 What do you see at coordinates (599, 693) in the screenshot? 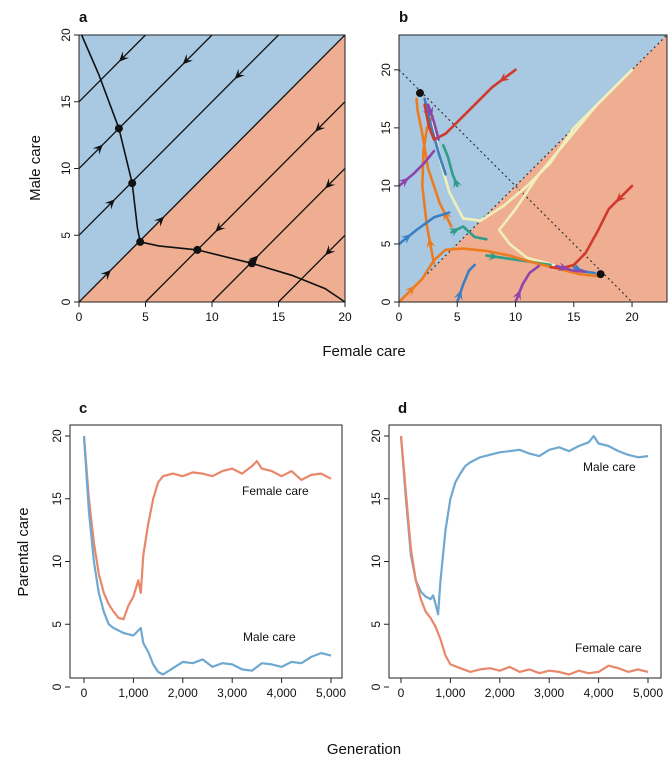
I see `panel-d-x-tick-label: 4,000` at bounding box center [599, 693].